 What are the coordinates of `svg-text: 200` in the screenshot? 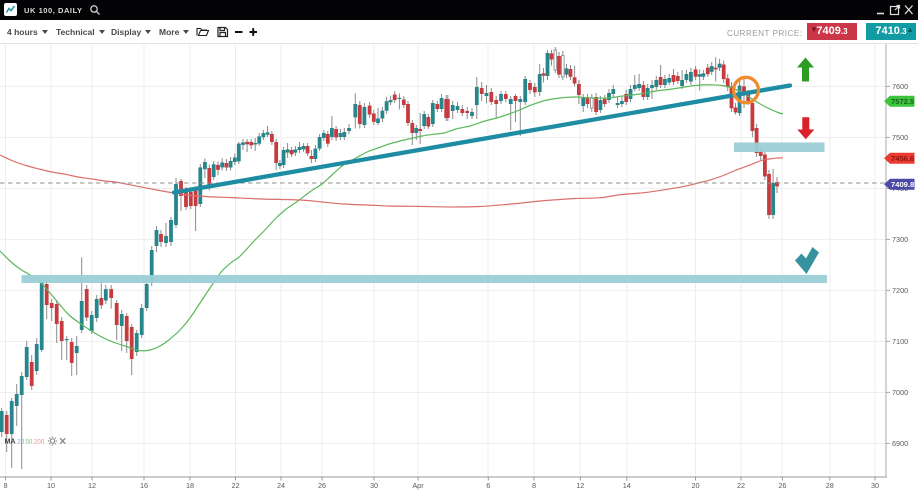 It's located at (39, 441).